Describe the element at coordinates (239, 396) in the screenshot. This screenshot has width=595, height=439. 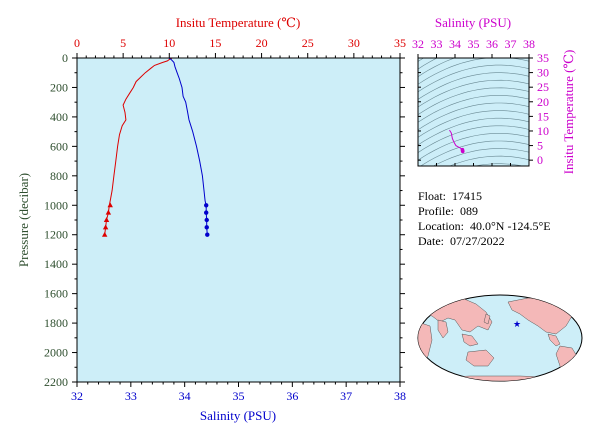
I see `salinity-tick-label: 35` at that location.